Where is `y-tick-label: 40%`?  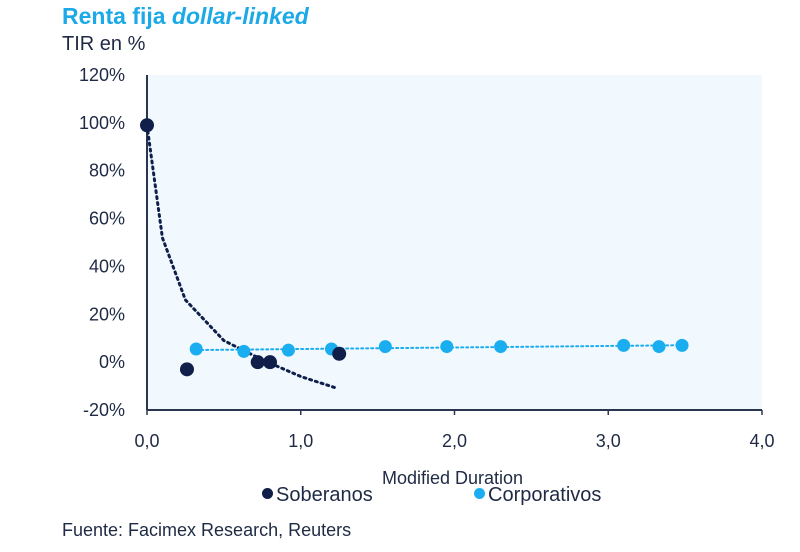
y-tick-label: 40% is located at coordinates (107, 266).